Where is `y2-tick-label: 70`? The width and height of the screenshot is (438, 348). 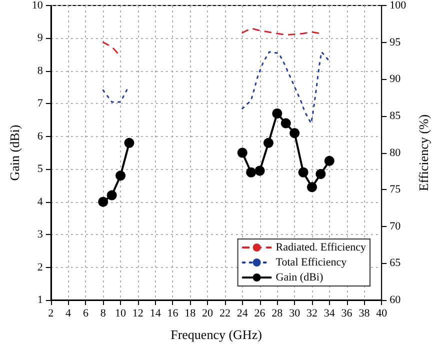 y2-tick-label: 70 is located at coordinates (396, 226).